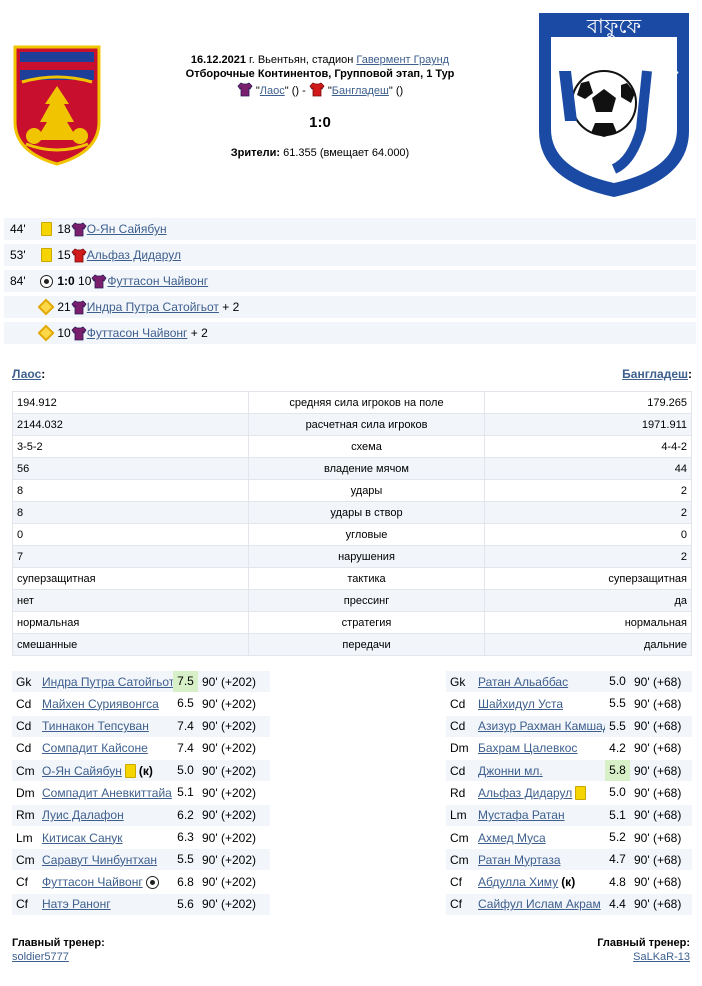  What do you see at coordinates (396, 91) in the screenshot?
I see `quote: " ()` at bounding box center [396, 91].